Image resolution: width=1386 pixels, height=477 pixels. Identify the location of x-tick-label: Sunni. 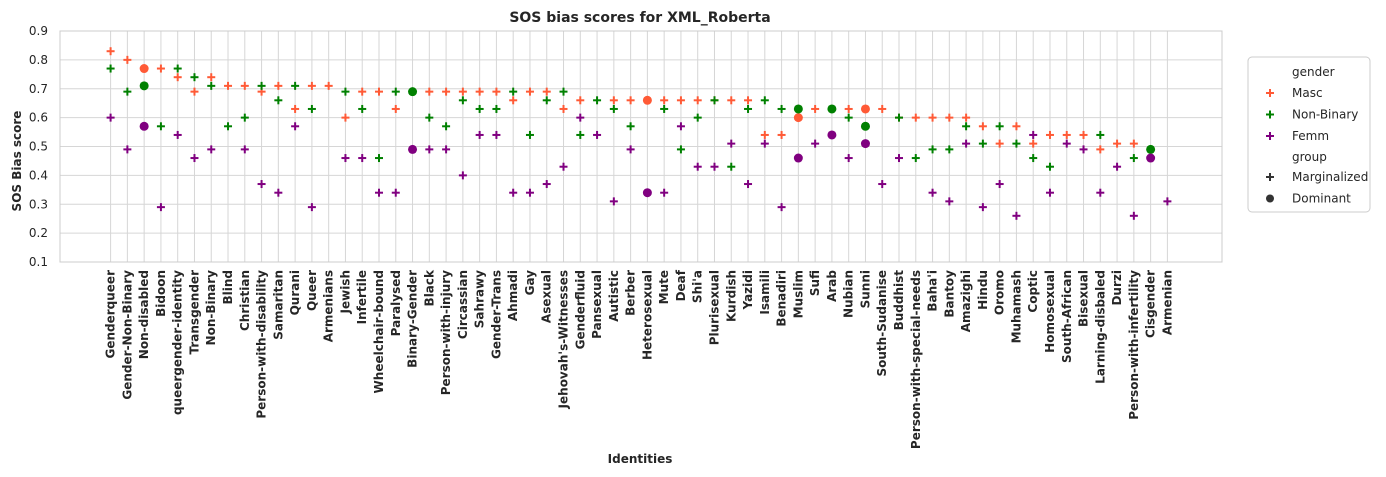
(865, 289).